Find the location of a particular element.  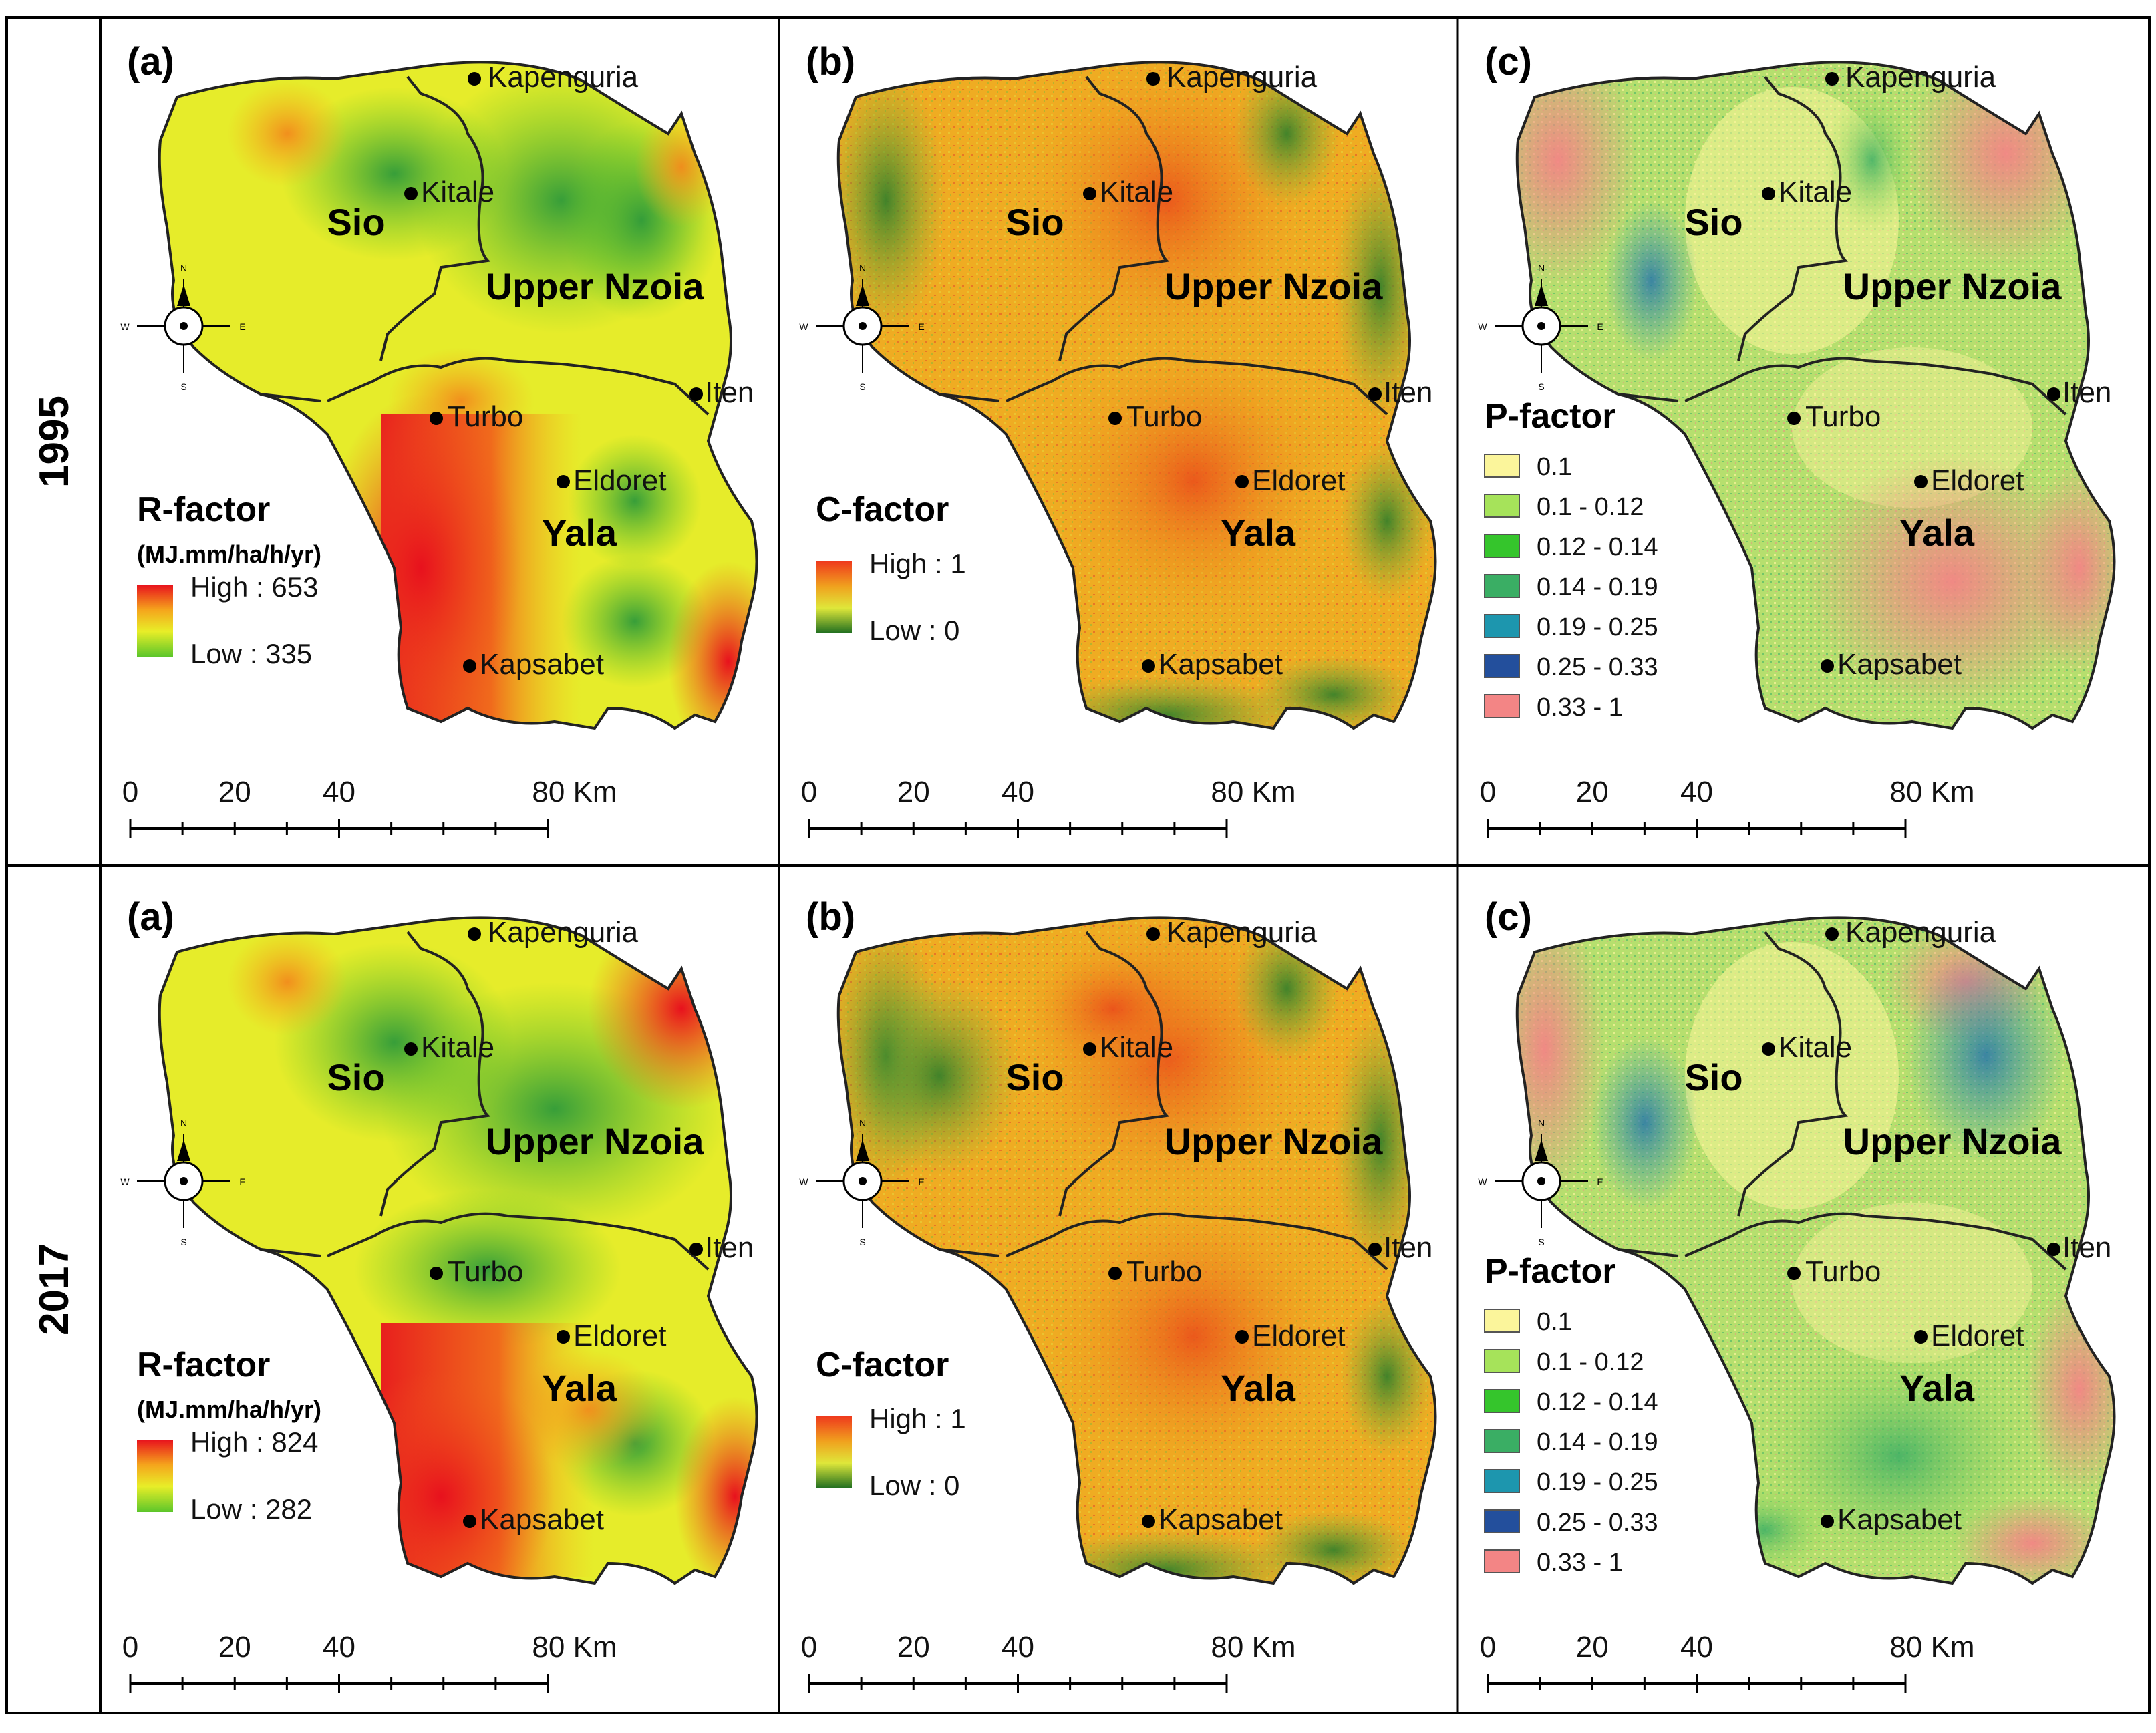

year-labels: 1995 2017 is located at coordinates (54, 865).